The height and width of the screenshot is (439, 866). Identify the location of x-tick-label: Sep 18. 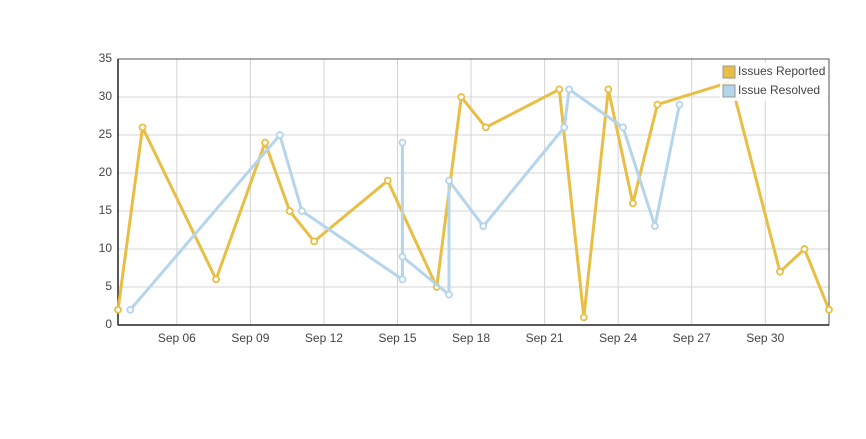
(471, 338).